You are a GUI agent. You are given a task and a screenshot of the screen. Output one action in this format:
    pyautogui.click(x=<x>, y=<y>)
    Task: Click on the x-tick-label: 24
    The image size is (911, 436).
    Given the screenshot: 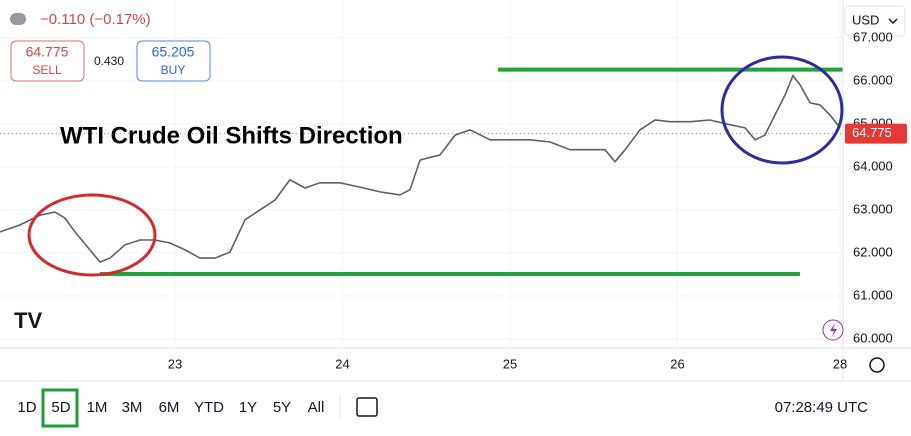 What is the action you would take?
    pyautogui.click(x=342, y=363)
    